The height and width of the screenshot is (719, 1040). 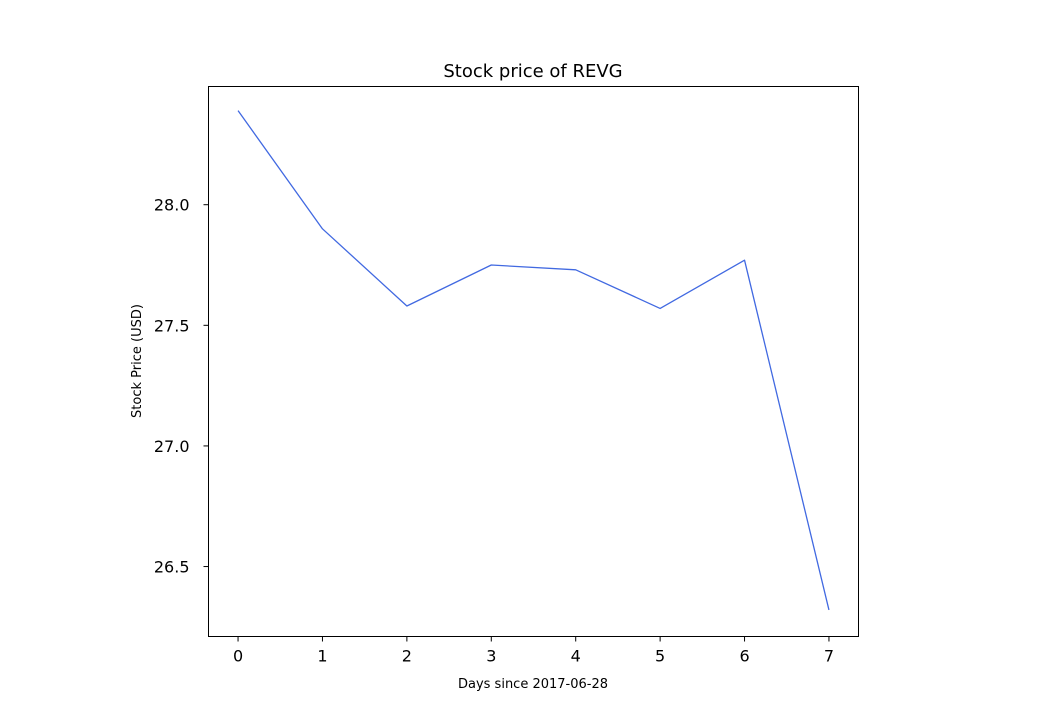 What do you see at coordinates (172, 567) in the screenshot?
I see `y-tick-label: 26.5` at bounding box center [172, 567].